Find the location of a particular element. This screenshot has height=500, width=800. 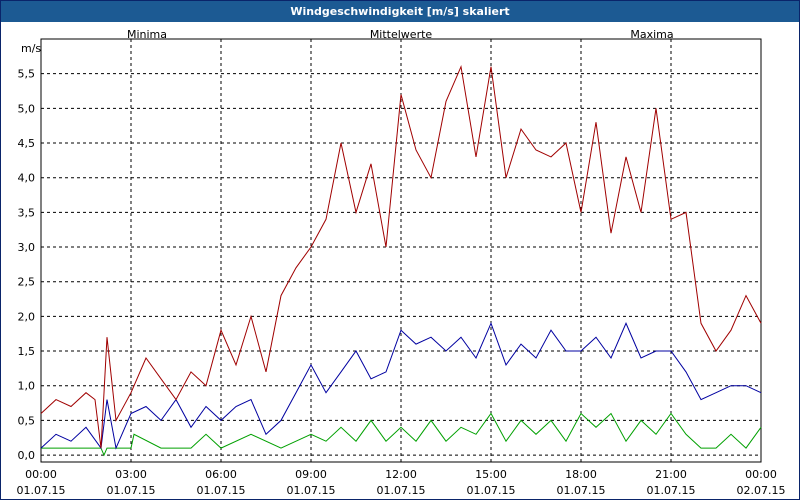

y-tick-label: 5,0 is located at coordinates (27, 108).